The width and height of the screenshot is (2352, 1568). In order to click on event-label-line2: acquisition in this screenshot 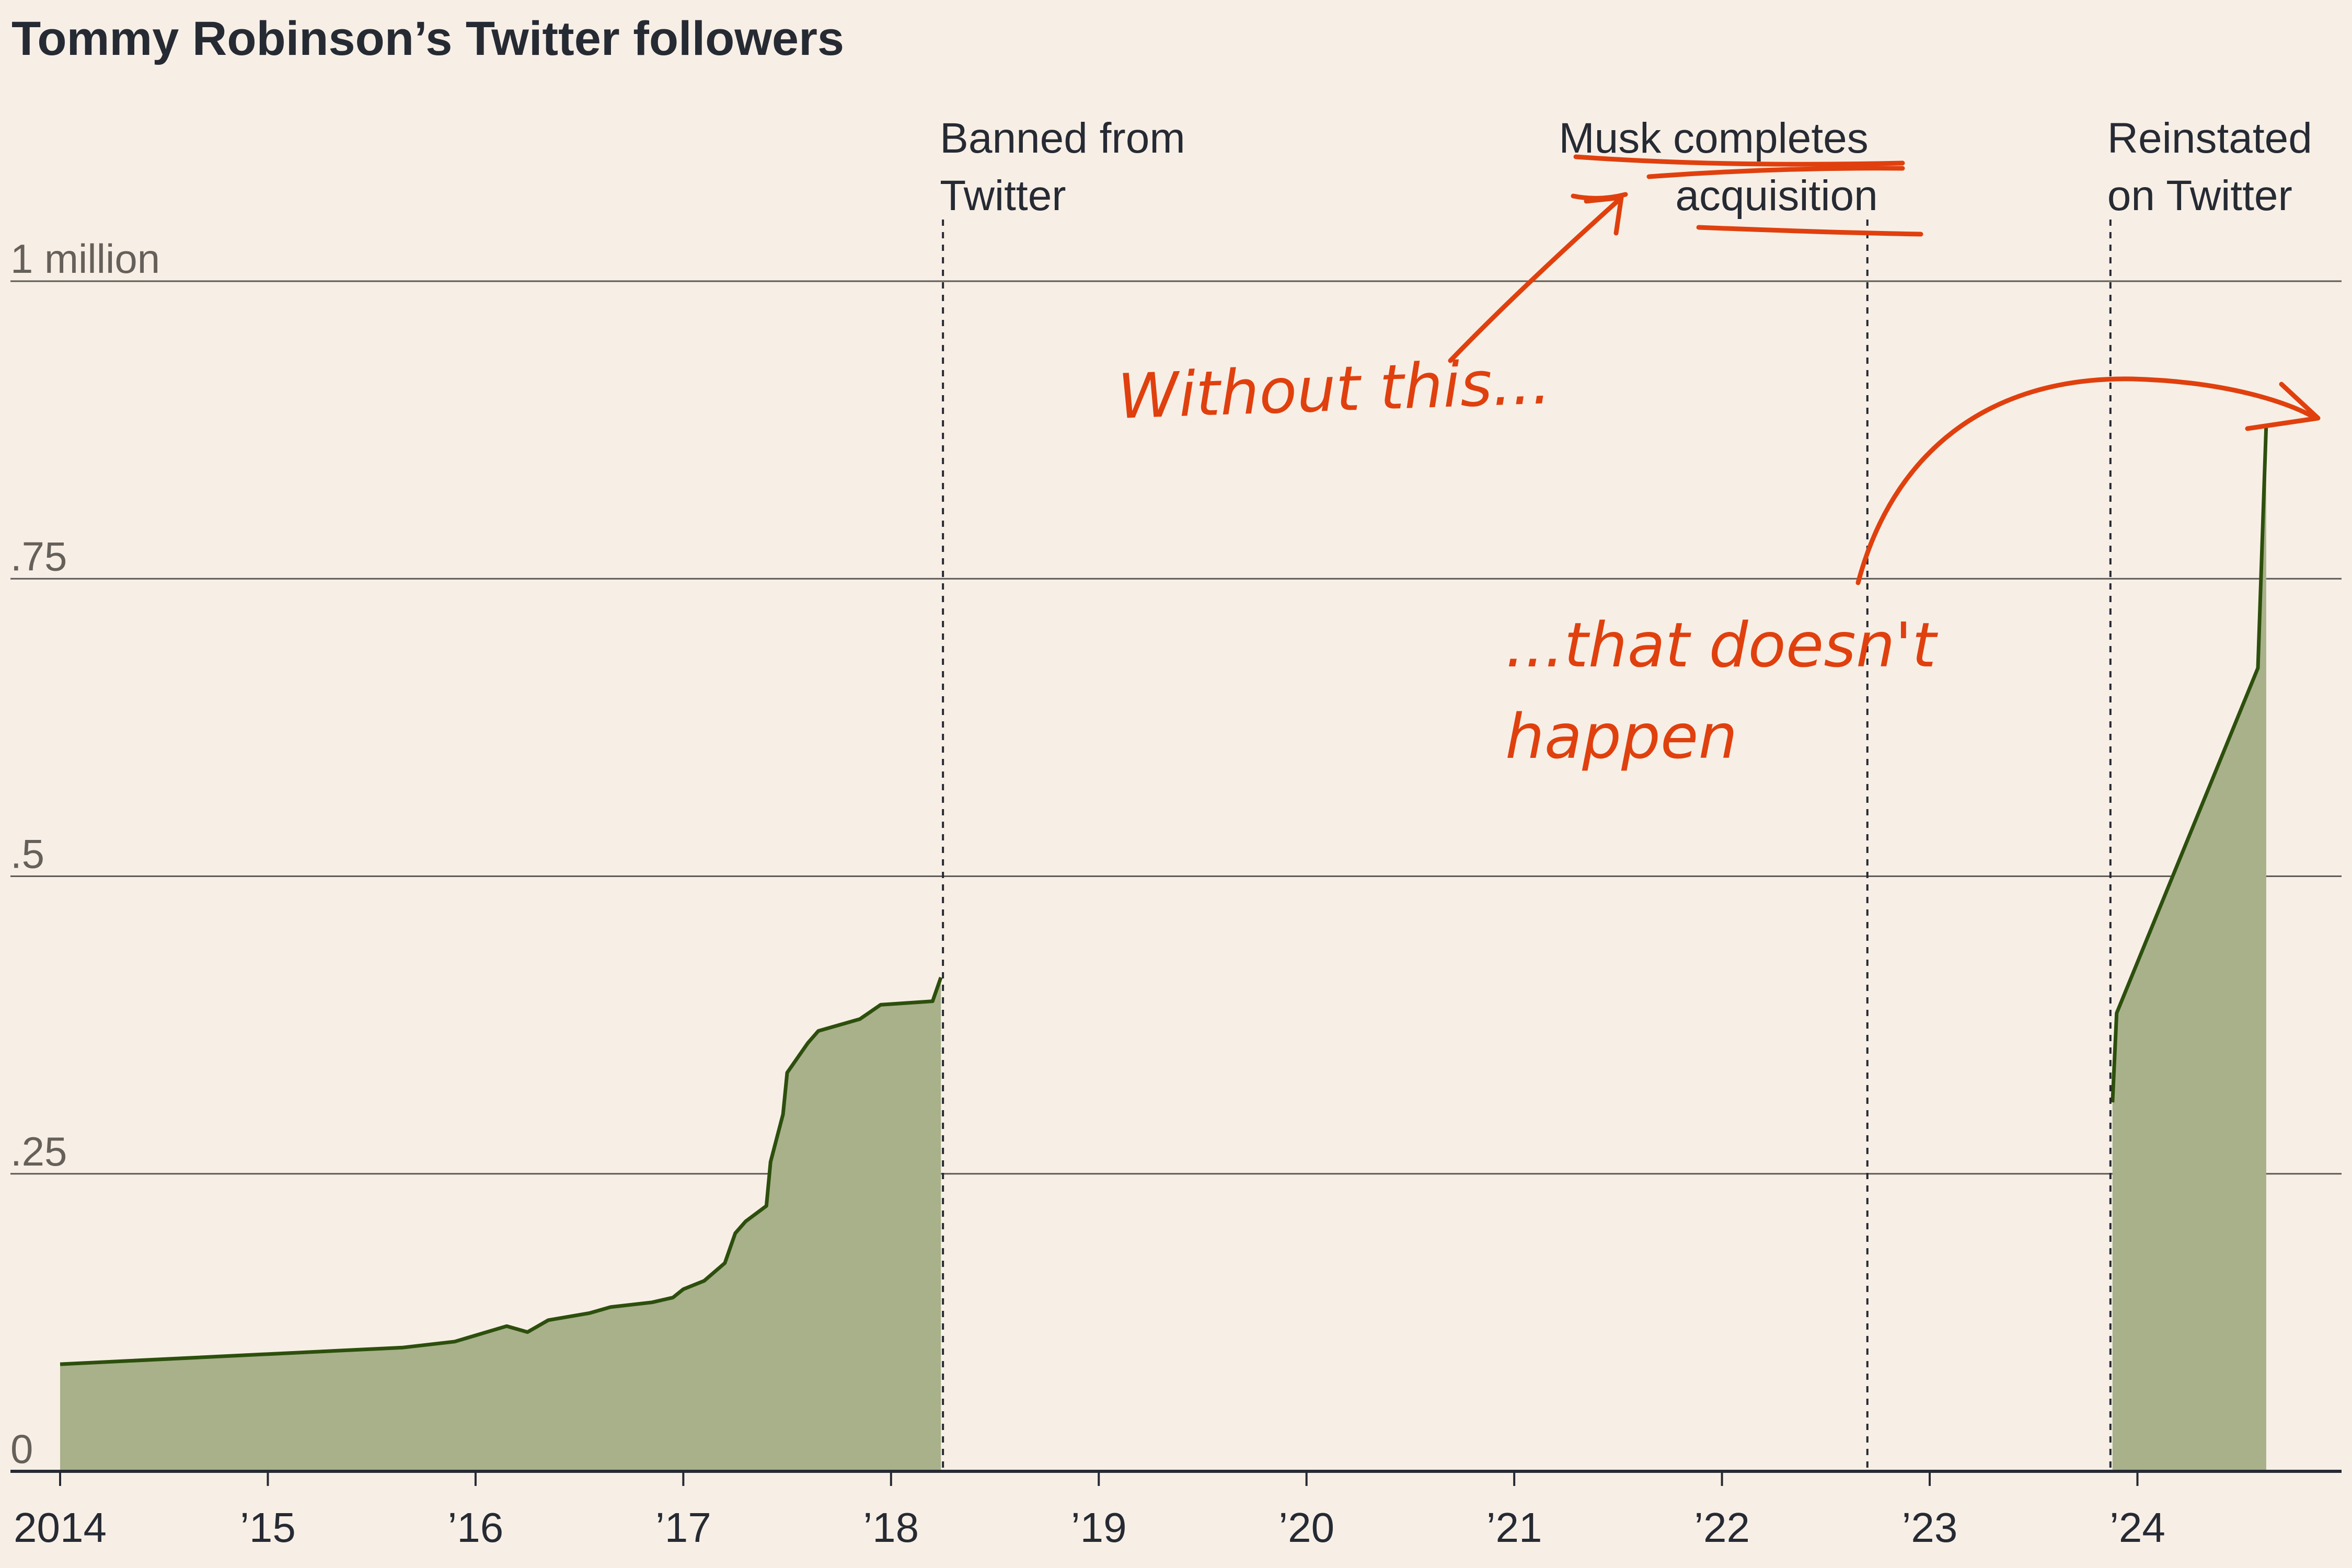, I will do `click(1776, 196)`.